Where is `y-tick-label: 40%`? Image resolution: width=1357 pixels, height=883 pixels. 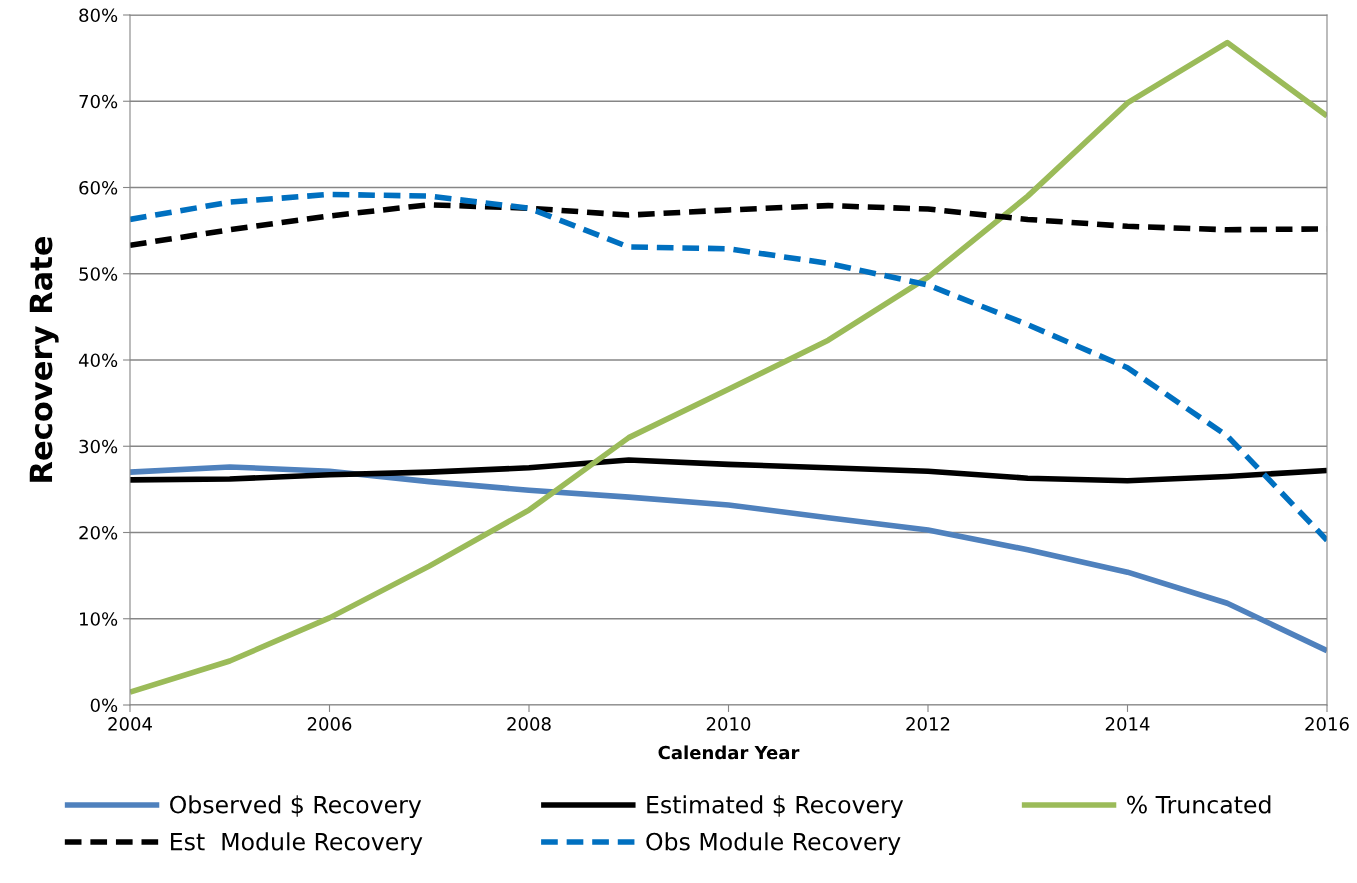
y-tick-label: 40% is located at coordinates (98, 360).